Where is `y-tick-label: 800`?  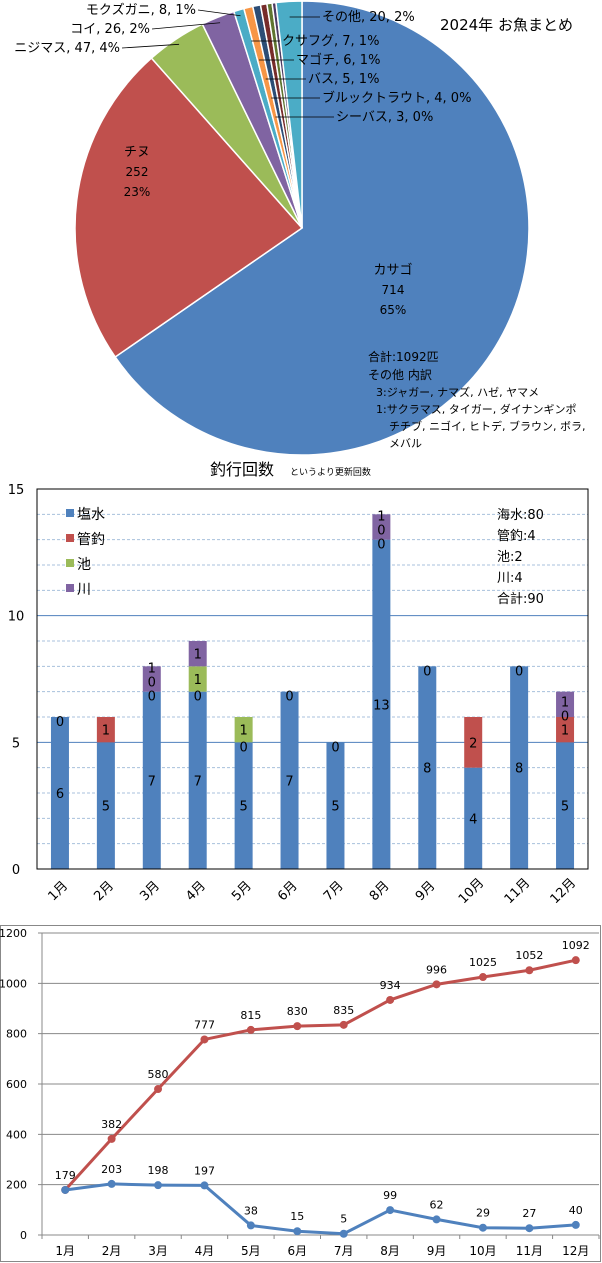
y-tick-label: 800 is located at coordinates (16, 1034).